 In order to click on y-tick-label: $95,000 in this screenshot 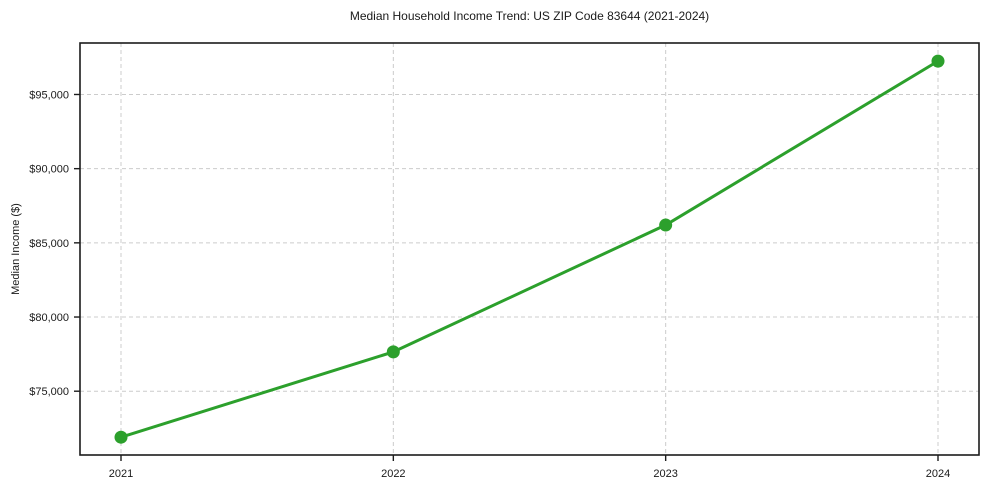, I will do `click(49, 95)`.